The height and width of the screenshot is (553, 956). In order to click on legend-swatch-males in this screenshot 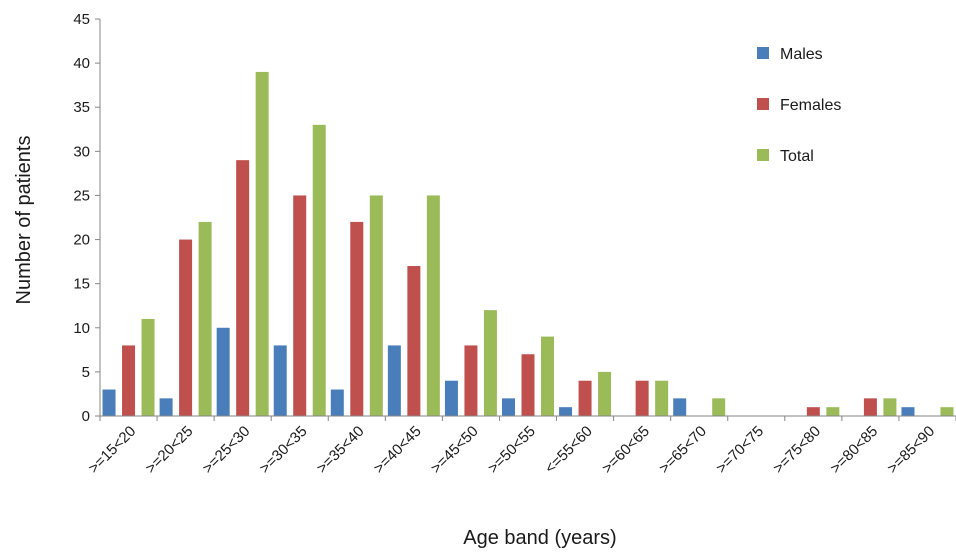, I will do `click(763, 53)`.